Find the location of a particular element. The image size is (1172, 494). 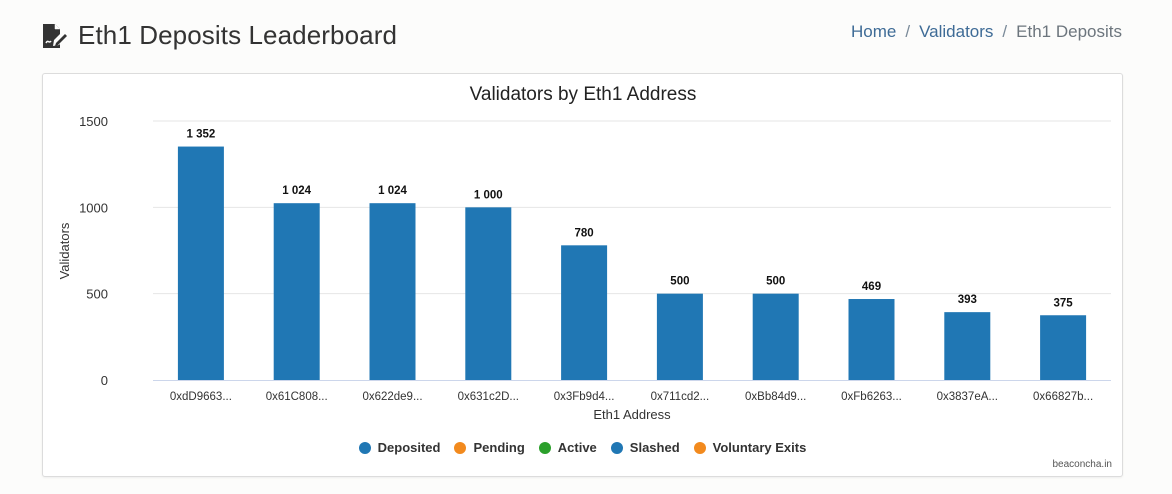

data-label: 1 000 is located at coordinates (488, 195).